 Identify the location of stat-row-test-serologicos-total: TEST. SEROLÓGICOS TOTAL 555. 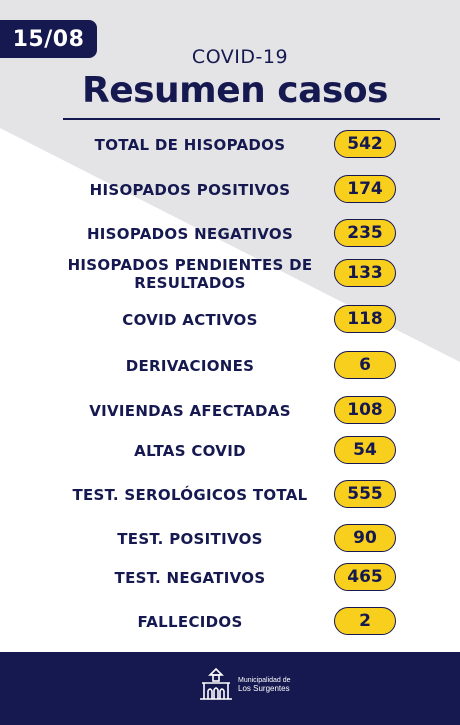
(230, 495).